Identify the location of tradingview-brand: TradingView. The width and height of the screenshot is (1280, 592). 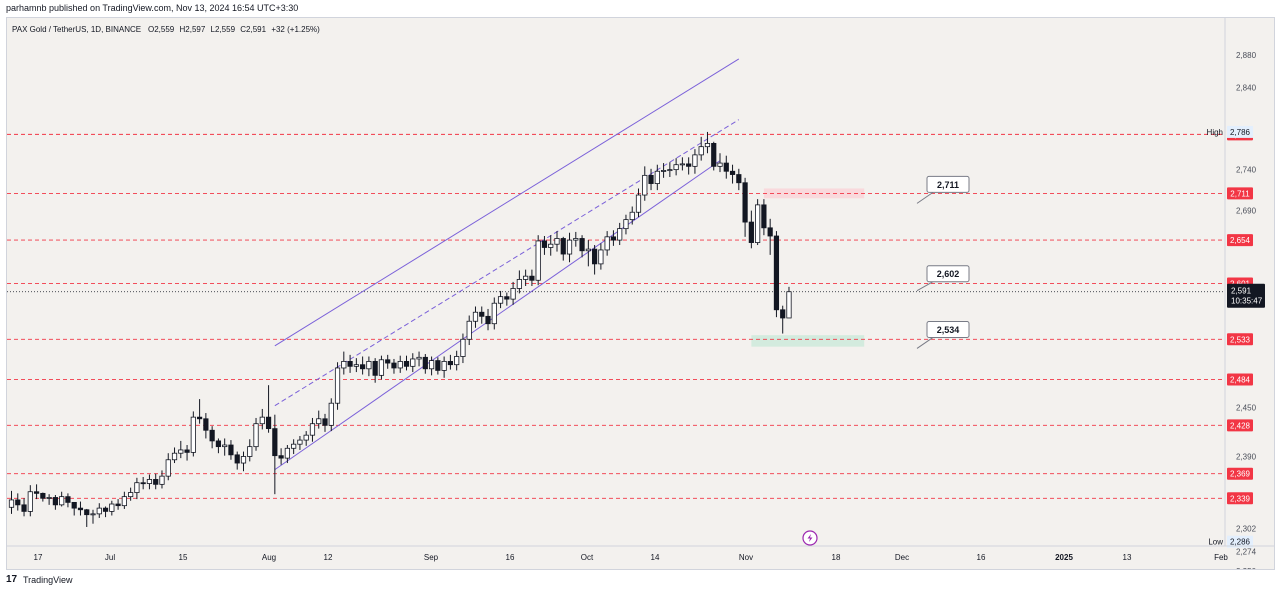
(48, 580).